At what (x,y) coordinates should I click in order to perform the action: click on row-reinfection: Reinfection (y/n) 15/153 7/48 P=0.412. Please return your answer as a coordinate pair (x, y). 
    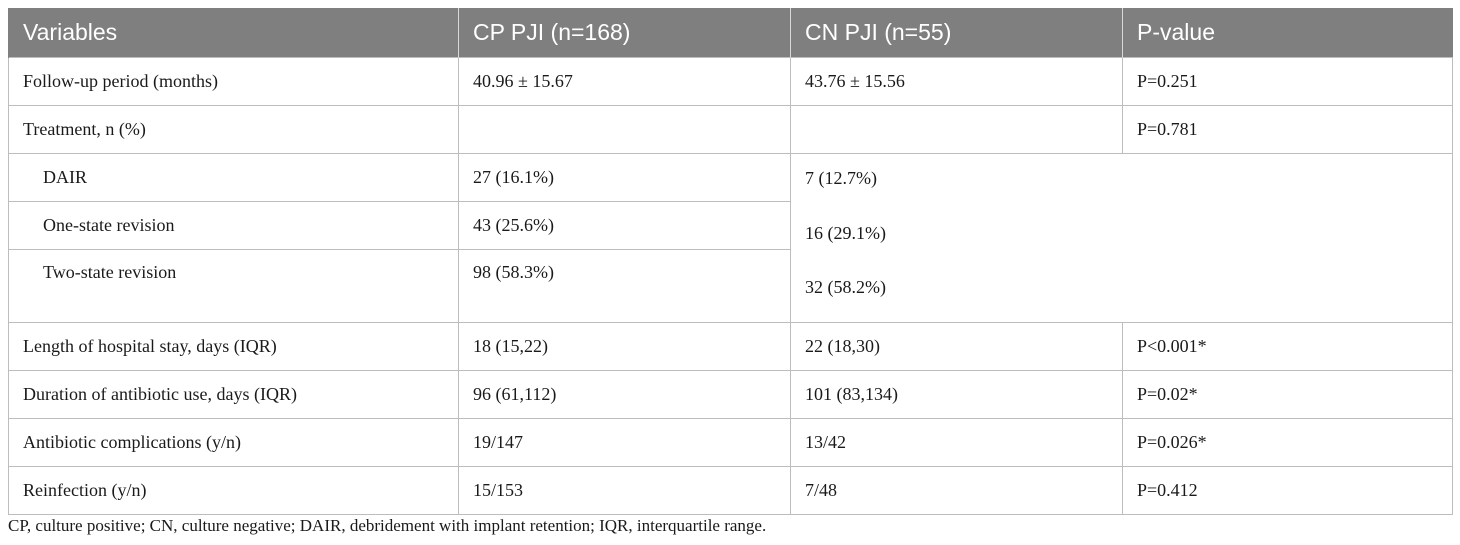
    Looking at the image, I should click on (730, 490).